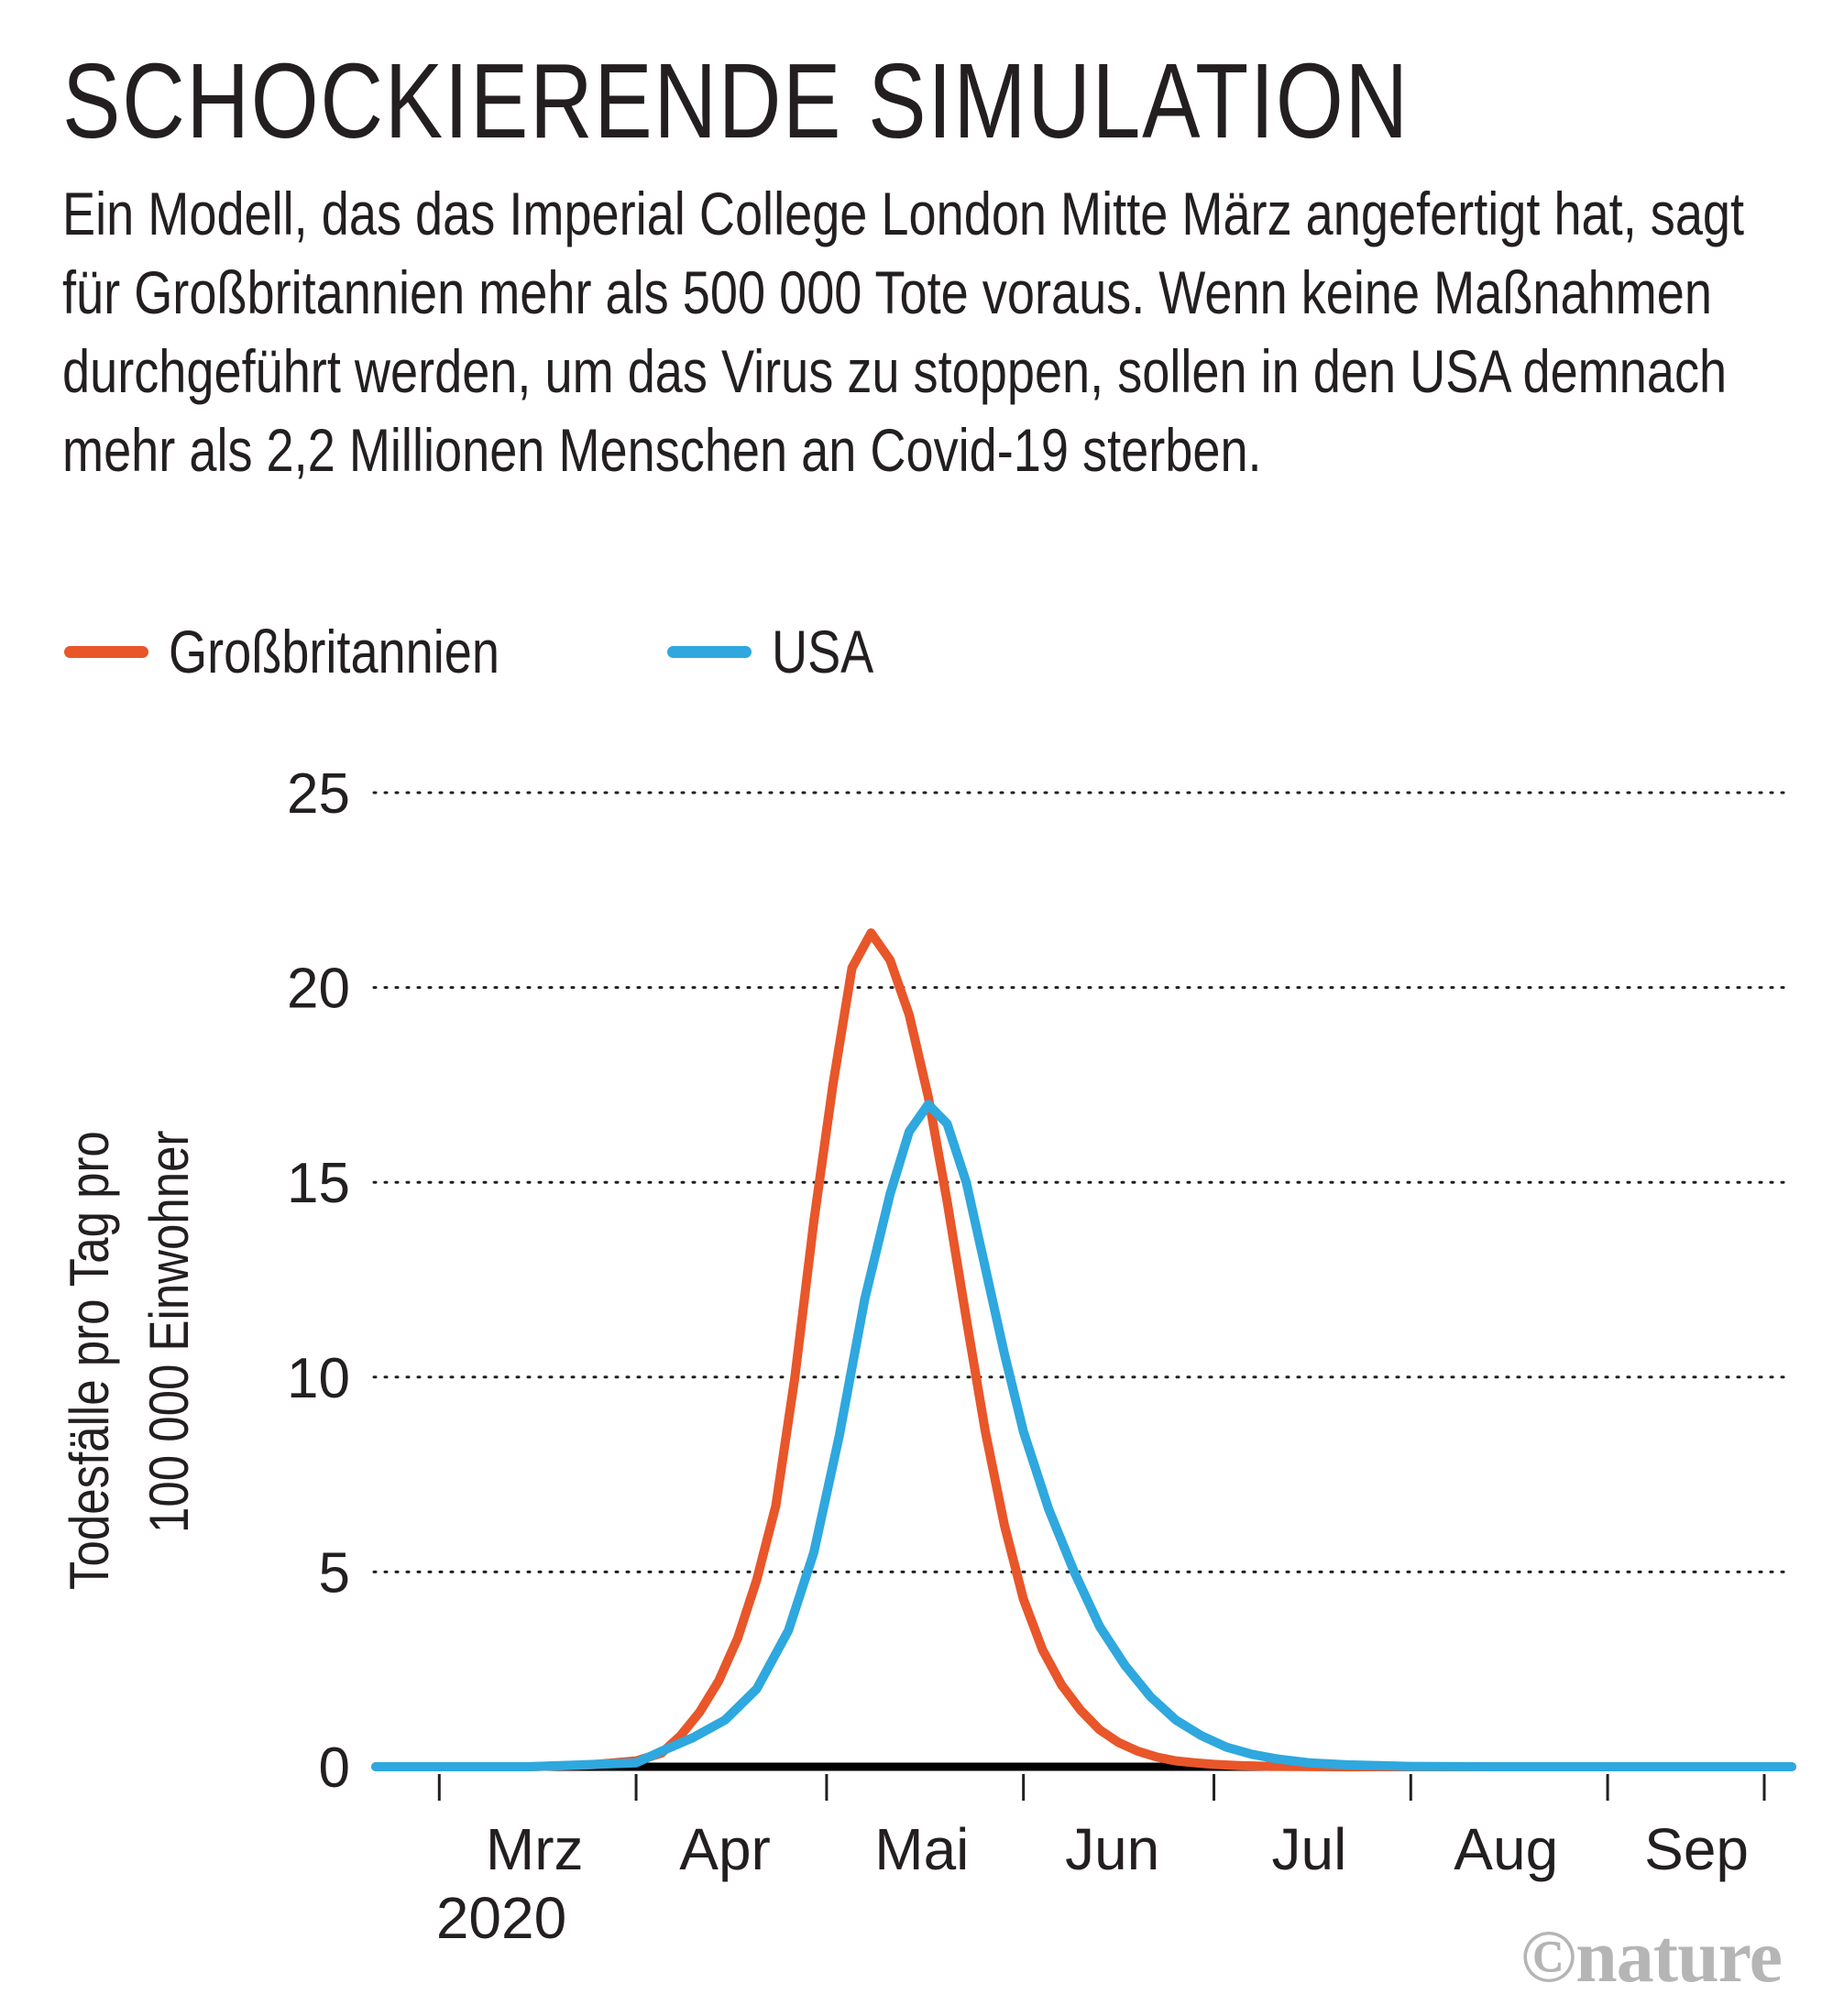  Describe the element at coordinates (725, 1849) in the screenshot. I see `x-tick-label-apr: Apr` at that location.